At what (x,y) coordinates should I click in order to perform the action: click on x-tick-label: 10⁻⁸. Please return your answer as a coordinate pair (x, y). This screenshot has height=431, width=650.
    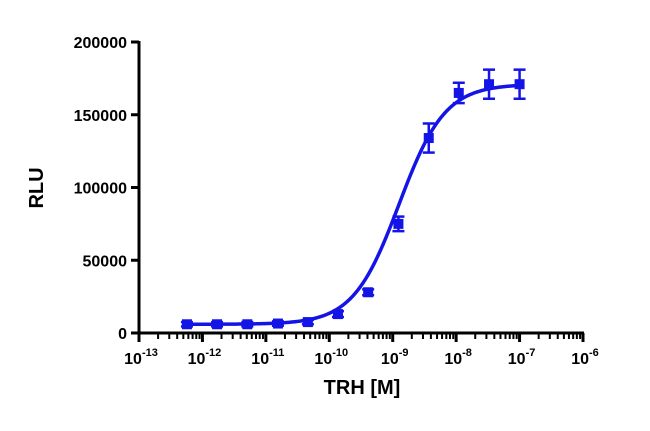
    Looking at the image, I should click on (458, 357).